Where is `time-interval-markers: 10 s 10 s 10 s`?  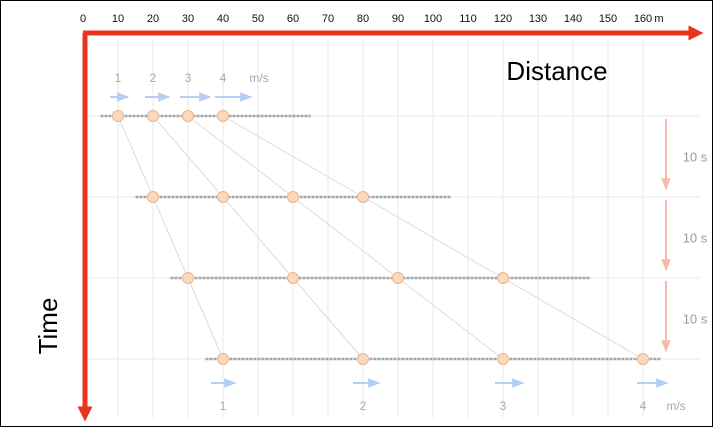 time-interval-markers: 10 s 10 s 10 s is located at coordinates (684, 236).